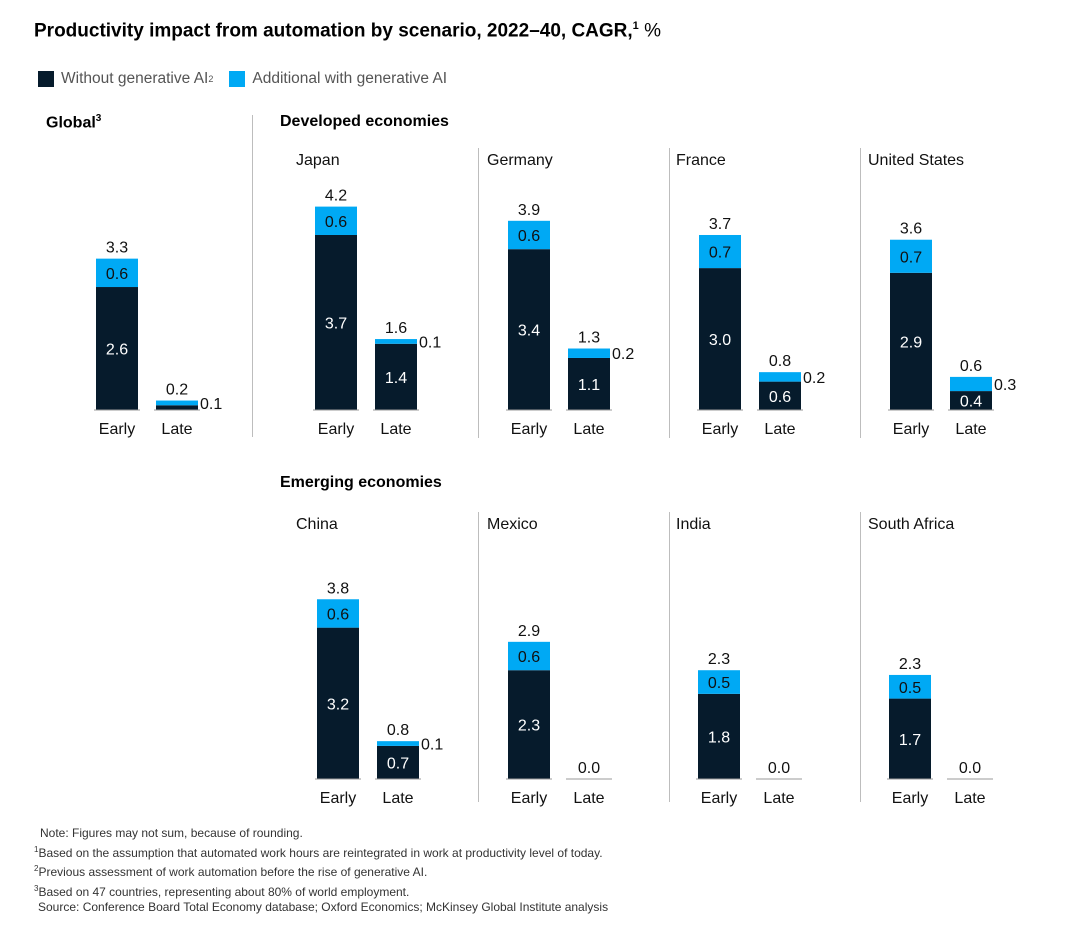  What do you see at coordinates (814, 378) in the screenshot?
I see `bar-france-late-addon-label: 0.2` at bounding box center [814, 378].